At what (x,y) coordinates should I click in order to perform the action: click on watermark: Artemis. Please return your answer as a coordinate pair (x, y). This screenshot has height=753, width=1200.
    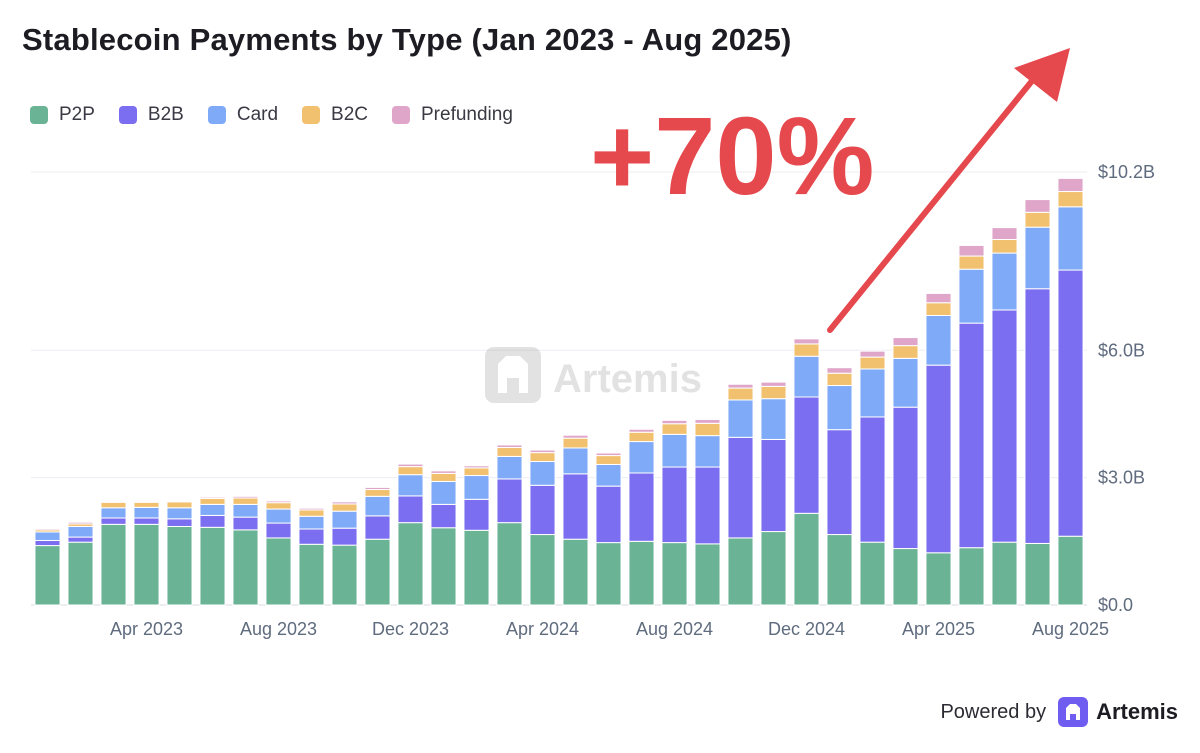
    Looking at the image, I should click on (593, 375).